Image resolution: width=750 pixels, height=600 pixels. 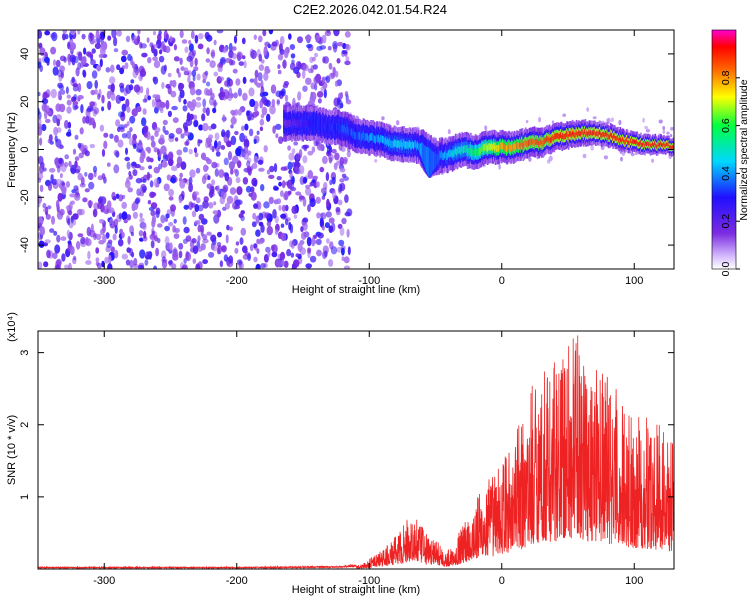 What do you see at coordinates (726, 173) in the screenshot?
I see `colorbar-tick-label: 0.4` at bounding box center [726, 173].